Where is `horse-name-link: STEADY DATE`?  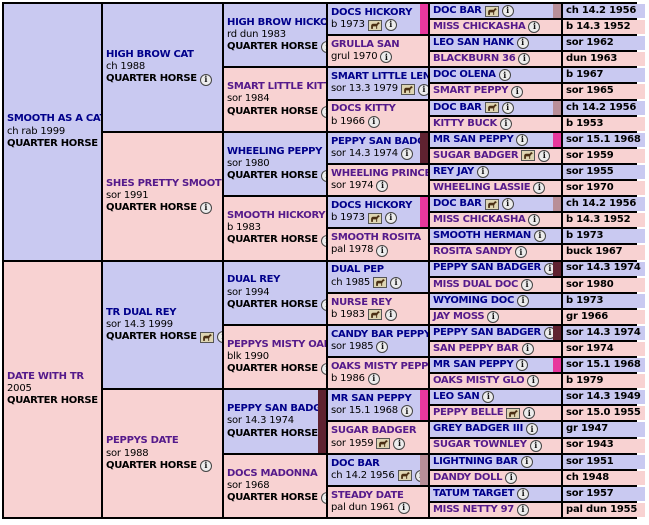 horse-name-link: STEADY DATE is located at coordinates (367, 495).